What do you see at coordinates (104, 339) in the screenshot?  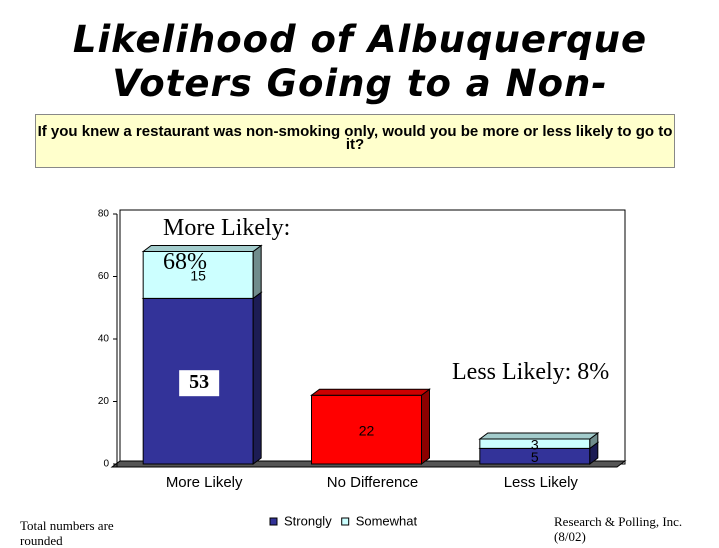 I see `y-tick-label: 40` at bounding box center [104, 339].